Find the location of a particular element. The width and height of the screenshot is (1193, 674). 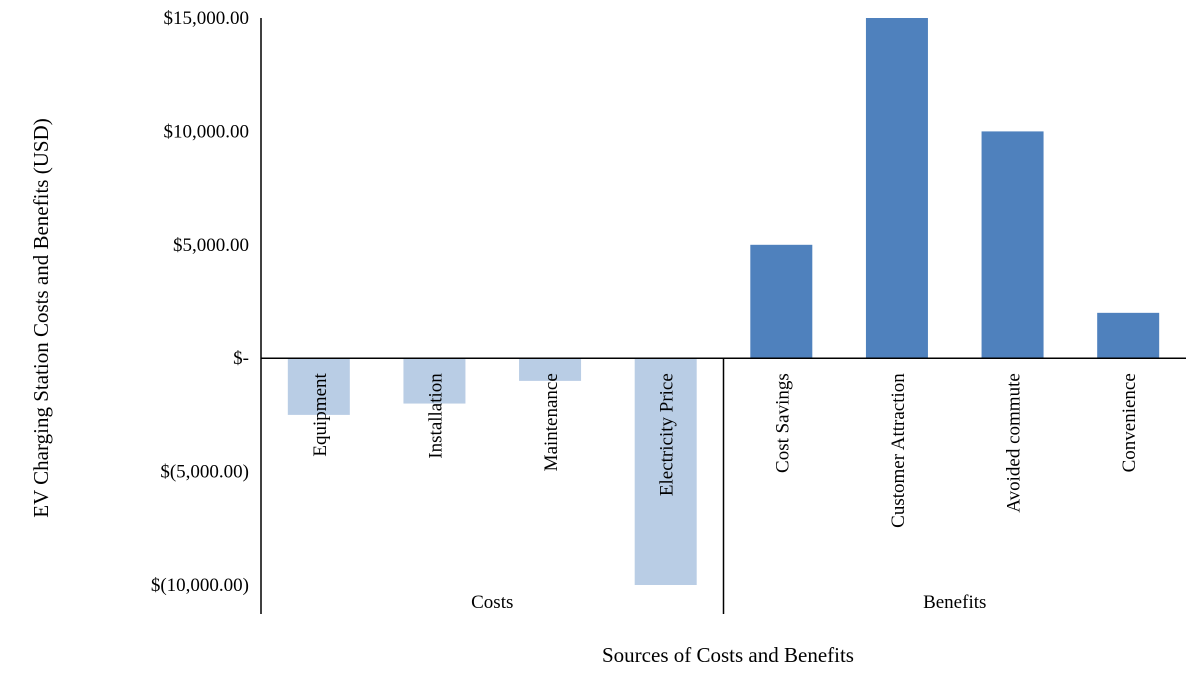

bar-avoided-commute is located at coordinates (1012, 245).